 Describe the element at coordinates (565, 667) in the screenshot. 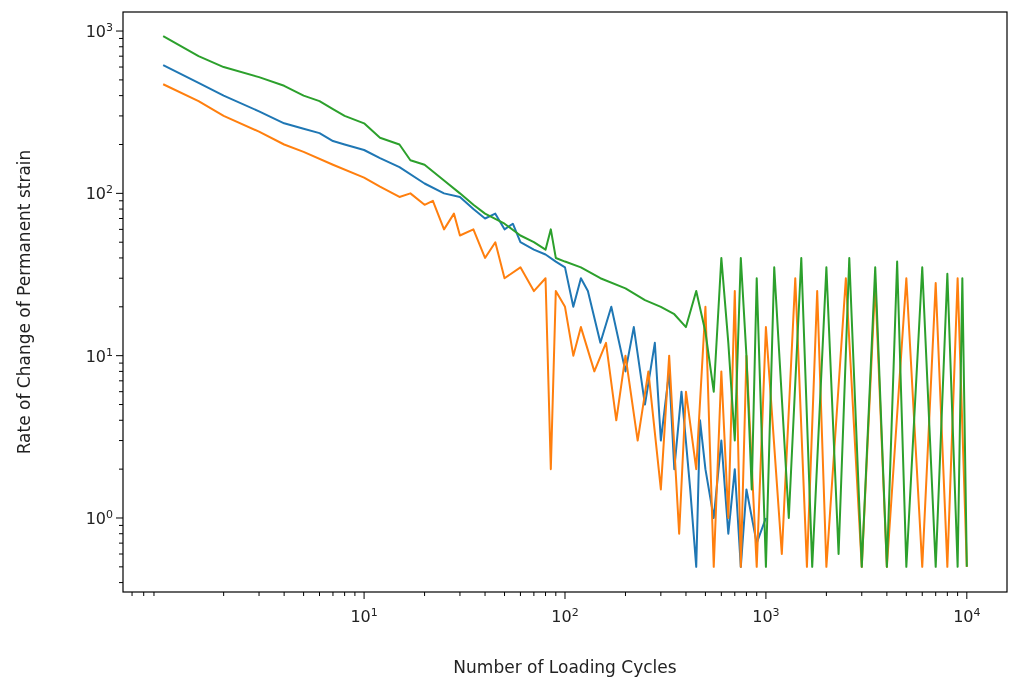

I see `x-axis-title: Number of Loading Cycles` at that location.